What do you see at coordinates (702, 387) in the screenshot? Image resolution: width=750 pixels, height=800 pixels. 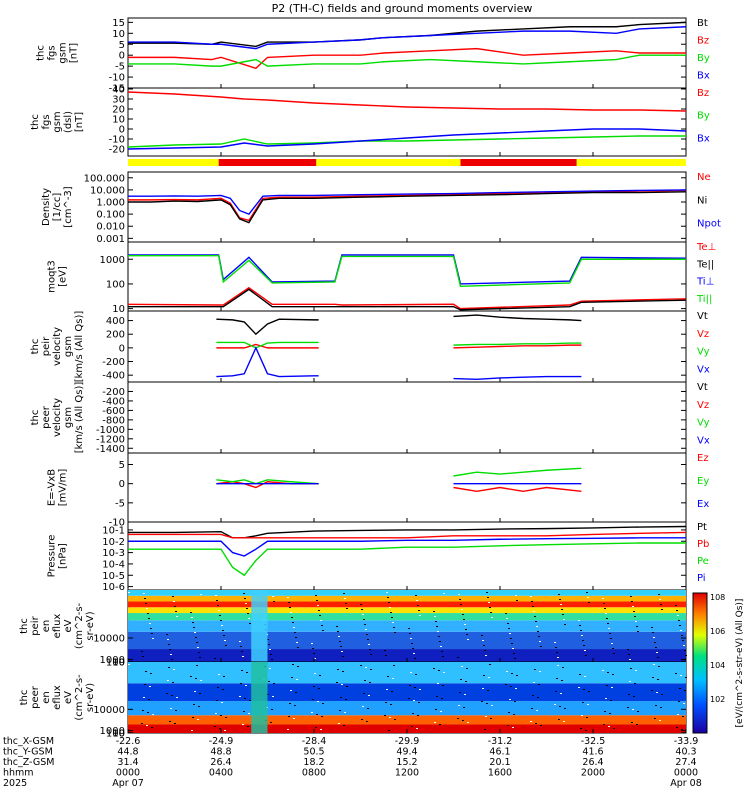 I see `legend-Vt: Vt` at bounding box center [702, 387].